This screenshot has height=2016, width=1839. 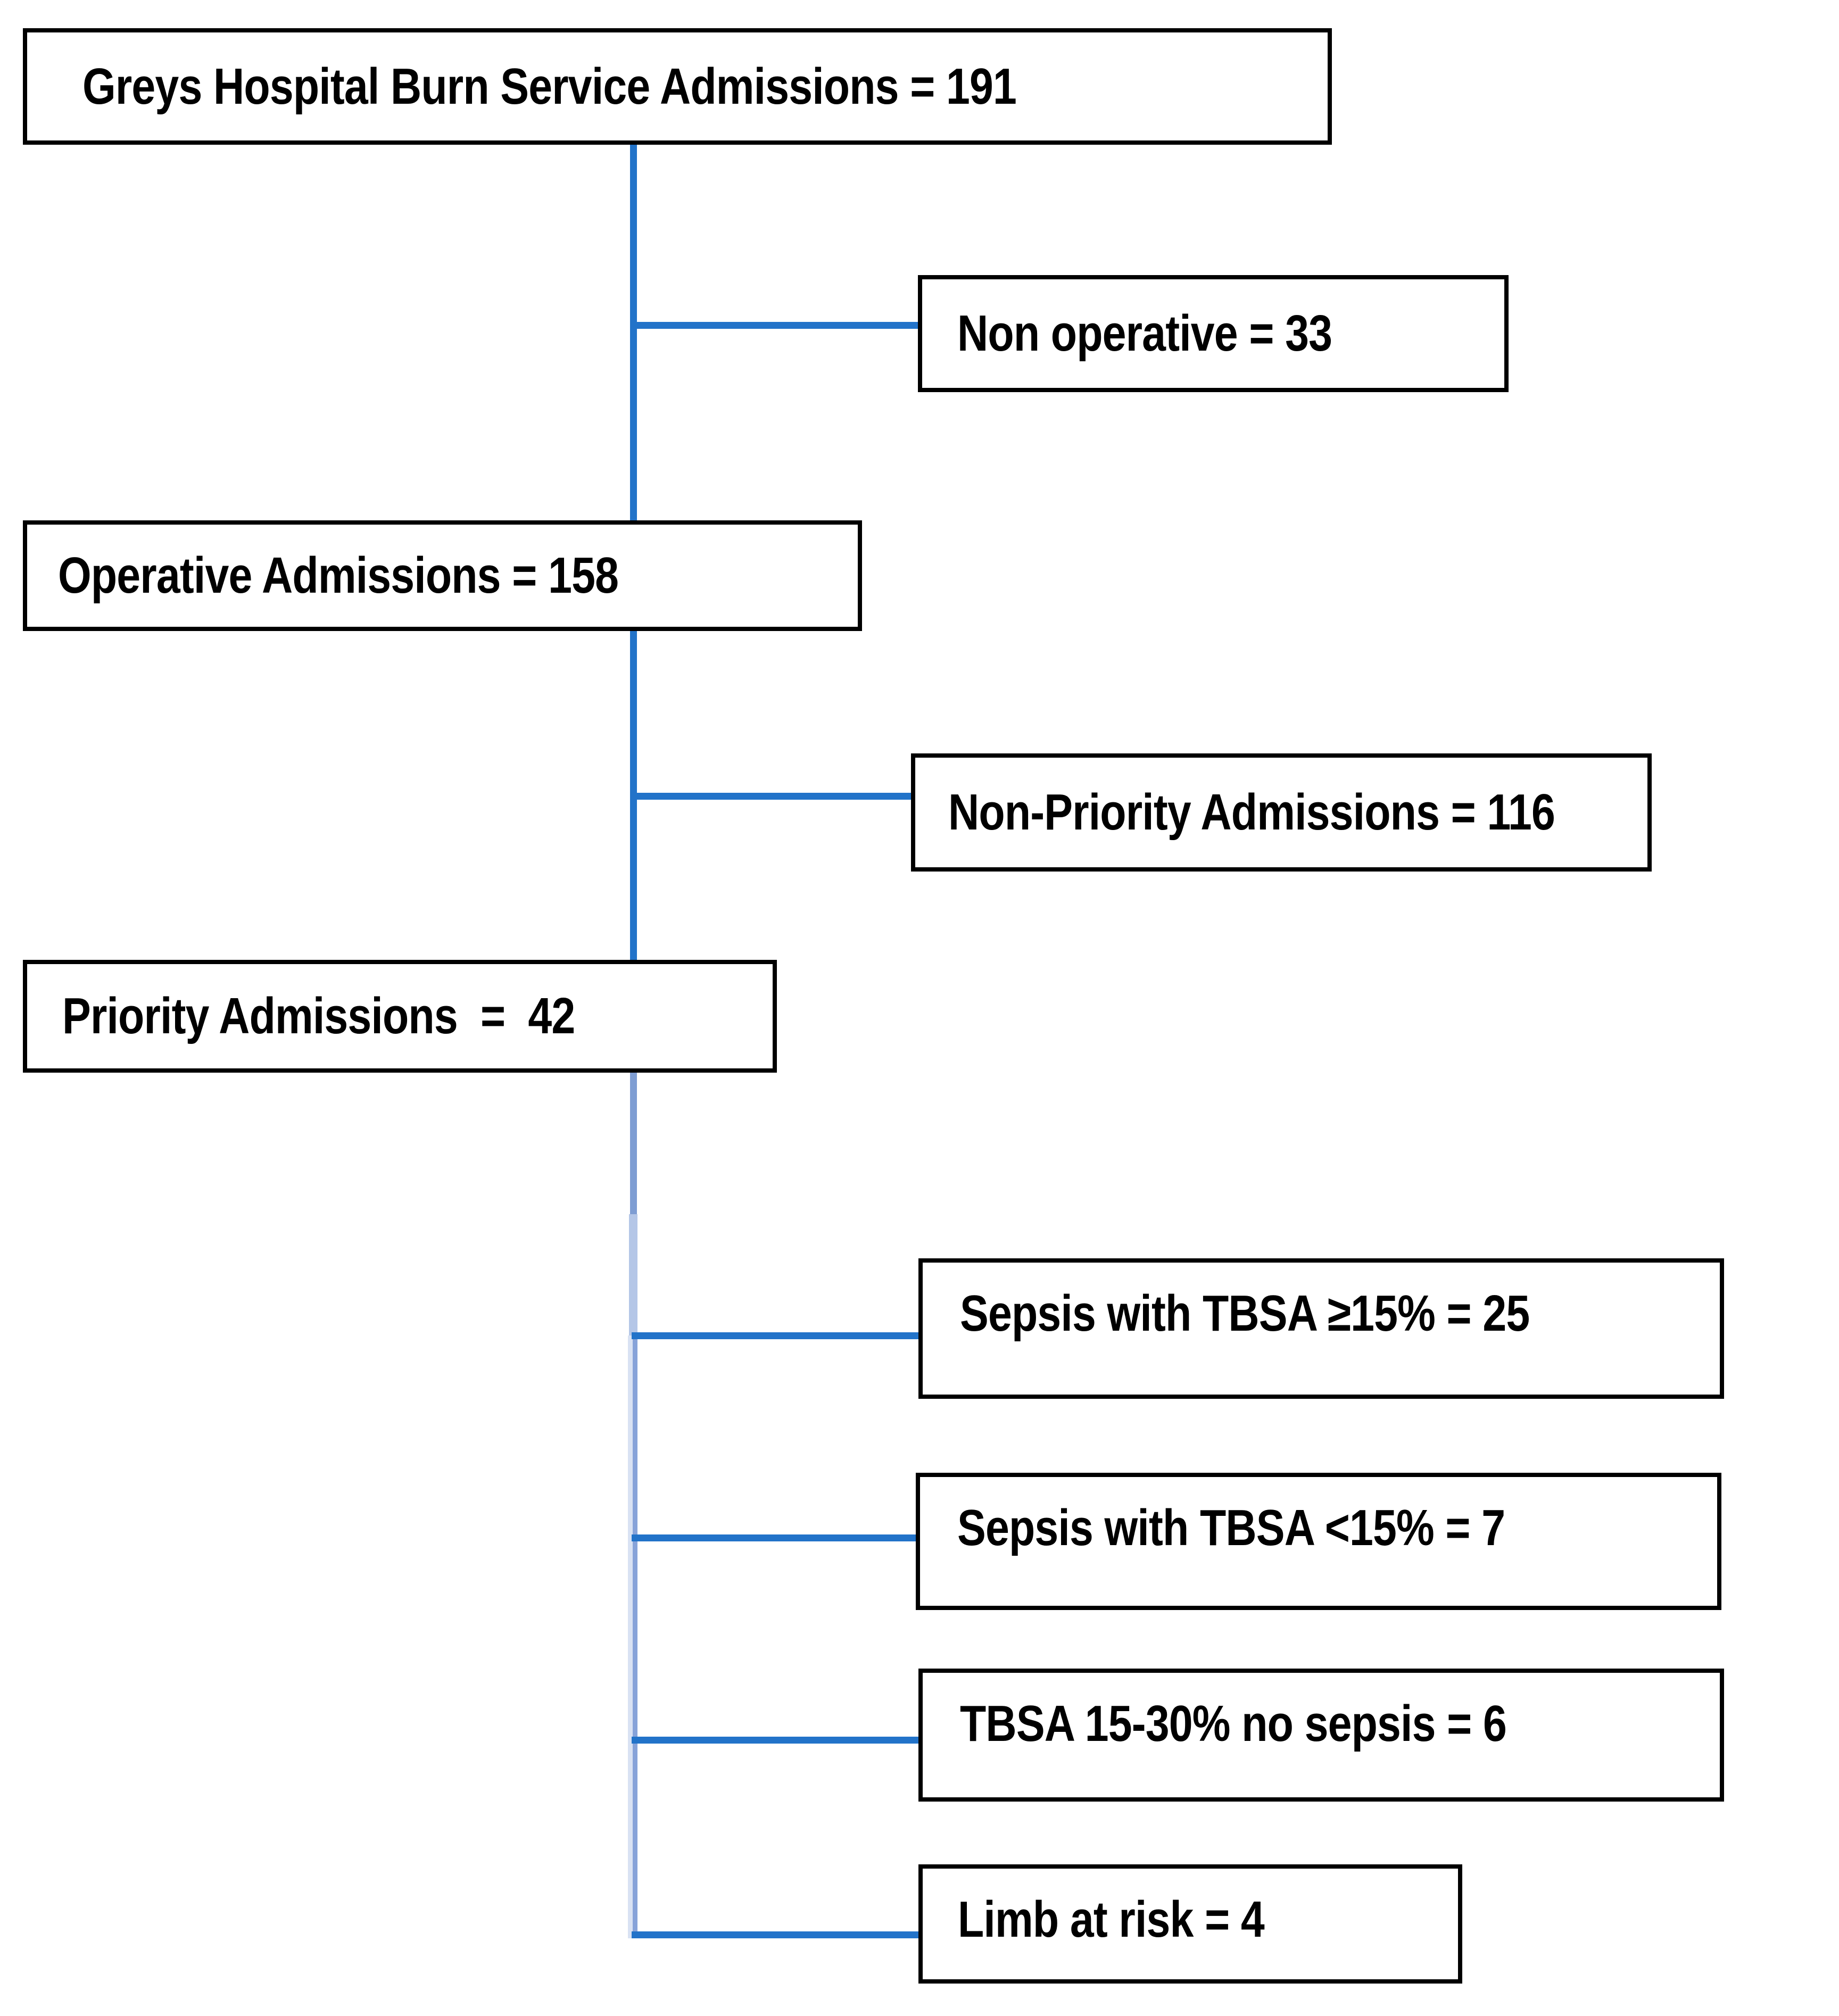 I want to click on node-non-priority-label: Non-Priority Admissions = 116, so click(x=1252, y=812).